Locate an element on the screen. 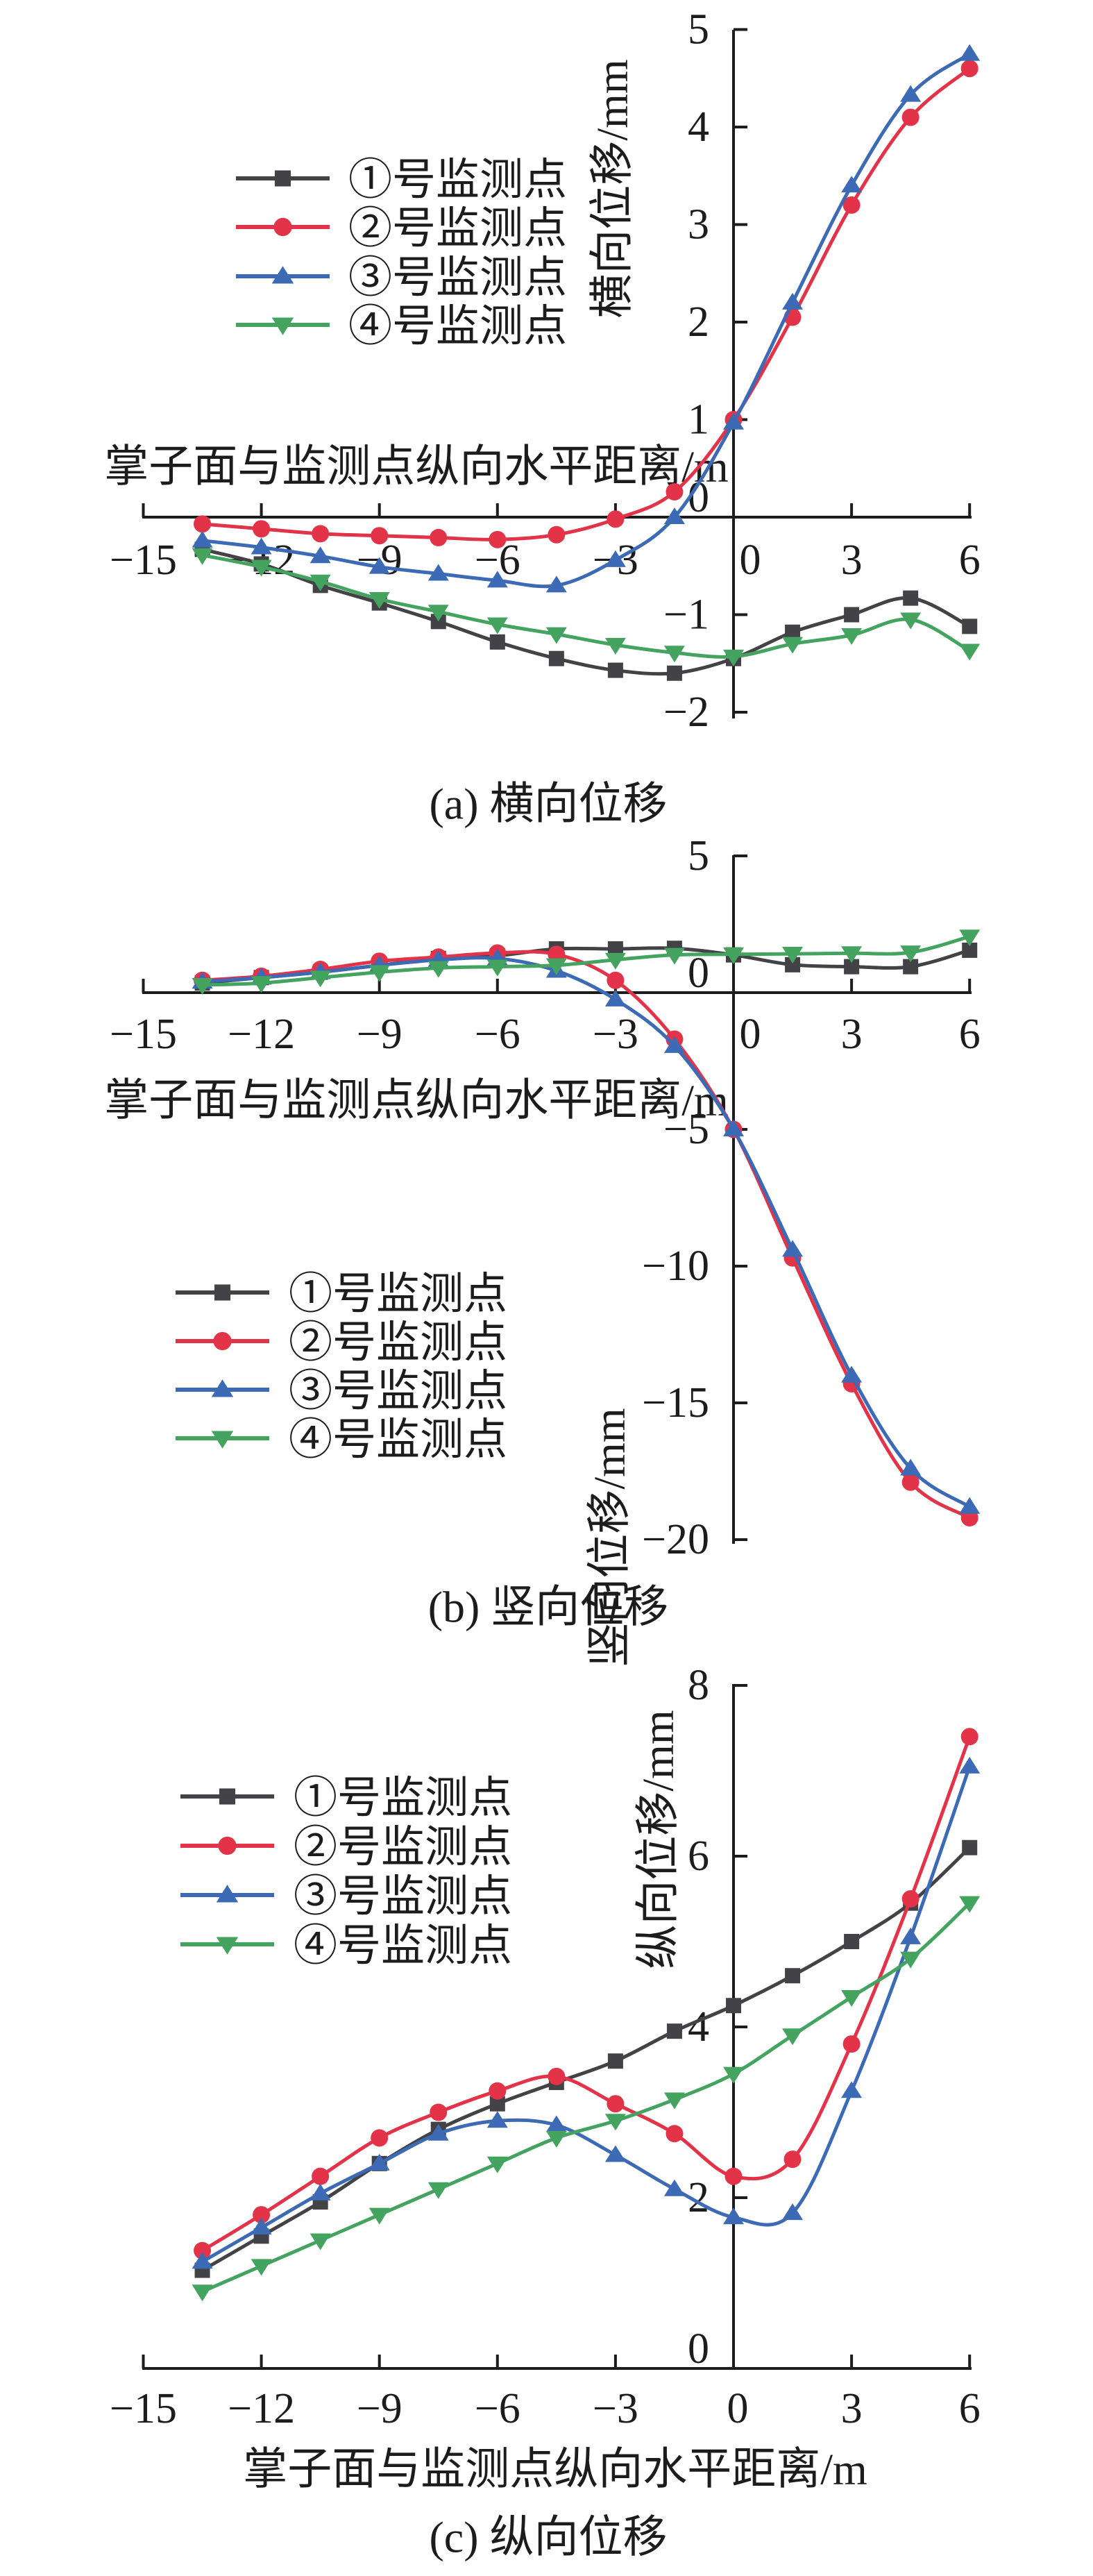 This screenshot has width=1093, height=2576. x-axis-title-c: 掌子面与监测点纵向水平距离/m is located at coordinates (555, 2469).